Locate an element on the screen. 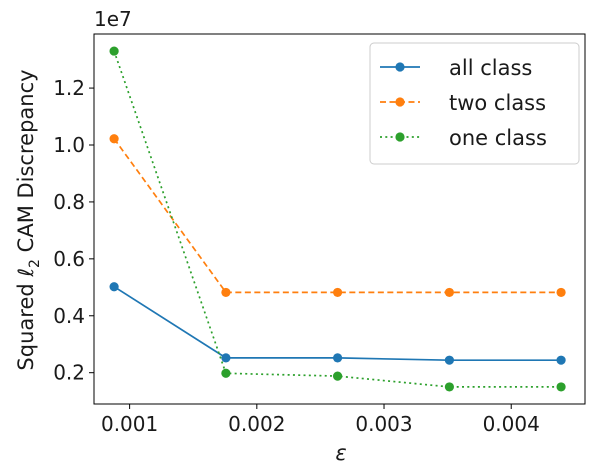 The width and height of the screenshot is (599, 476). x-axis-ticks: 0.001 0.002 0.003 0.004 is located at coordinates (320, 420).